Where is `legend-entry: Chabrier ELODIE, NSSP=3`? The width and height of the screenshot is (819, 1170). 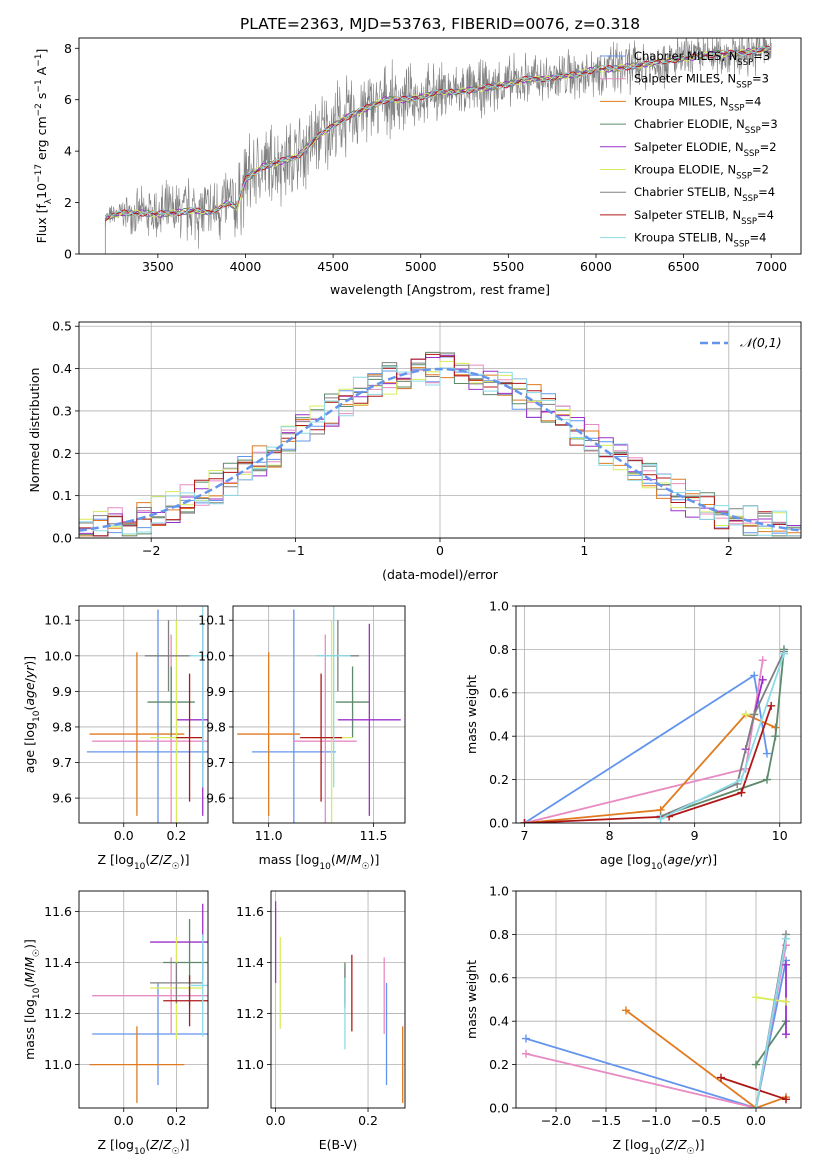
legend-entry: Chabrier ELODIE, NSSP=3 is located at coordinates (706, 126).